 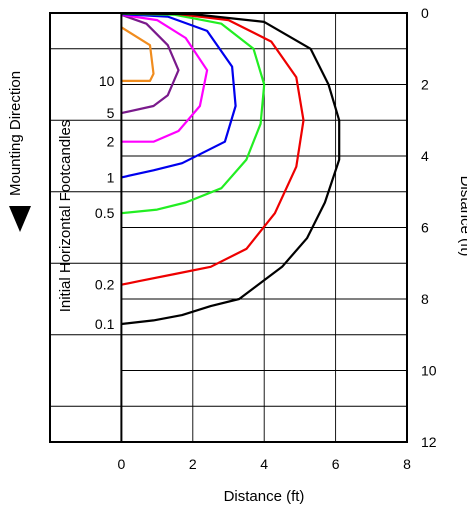 I want to click on y-tick-label-12: 12, so click(x=429, y=442).